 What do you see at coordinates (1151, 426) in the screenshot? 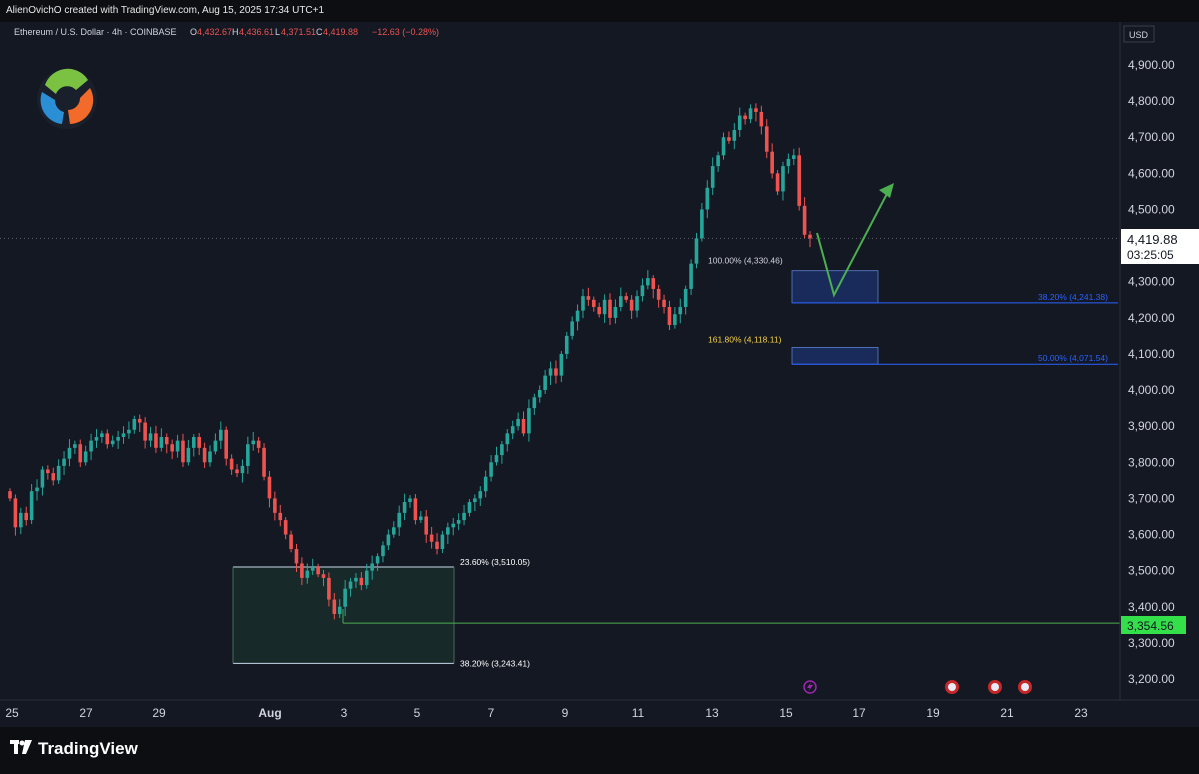
I see `y-tick-label: 3,900.00` at bounding box center [1151, 426].